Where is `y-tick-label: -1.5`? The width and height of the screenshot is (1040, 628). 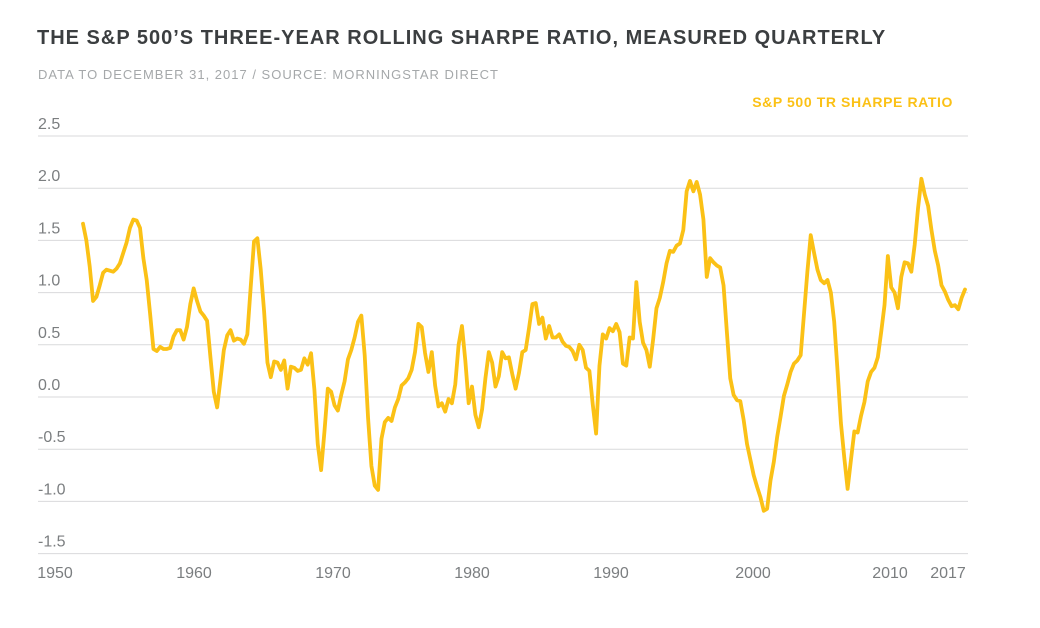 y-tick-label: -1.5 is located at coordinates (52, 542).